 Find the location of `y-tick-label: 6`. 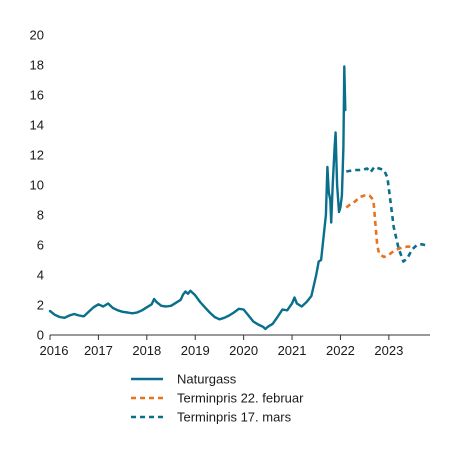

y-tick-label: 6 is located at coordinates (40, 245).